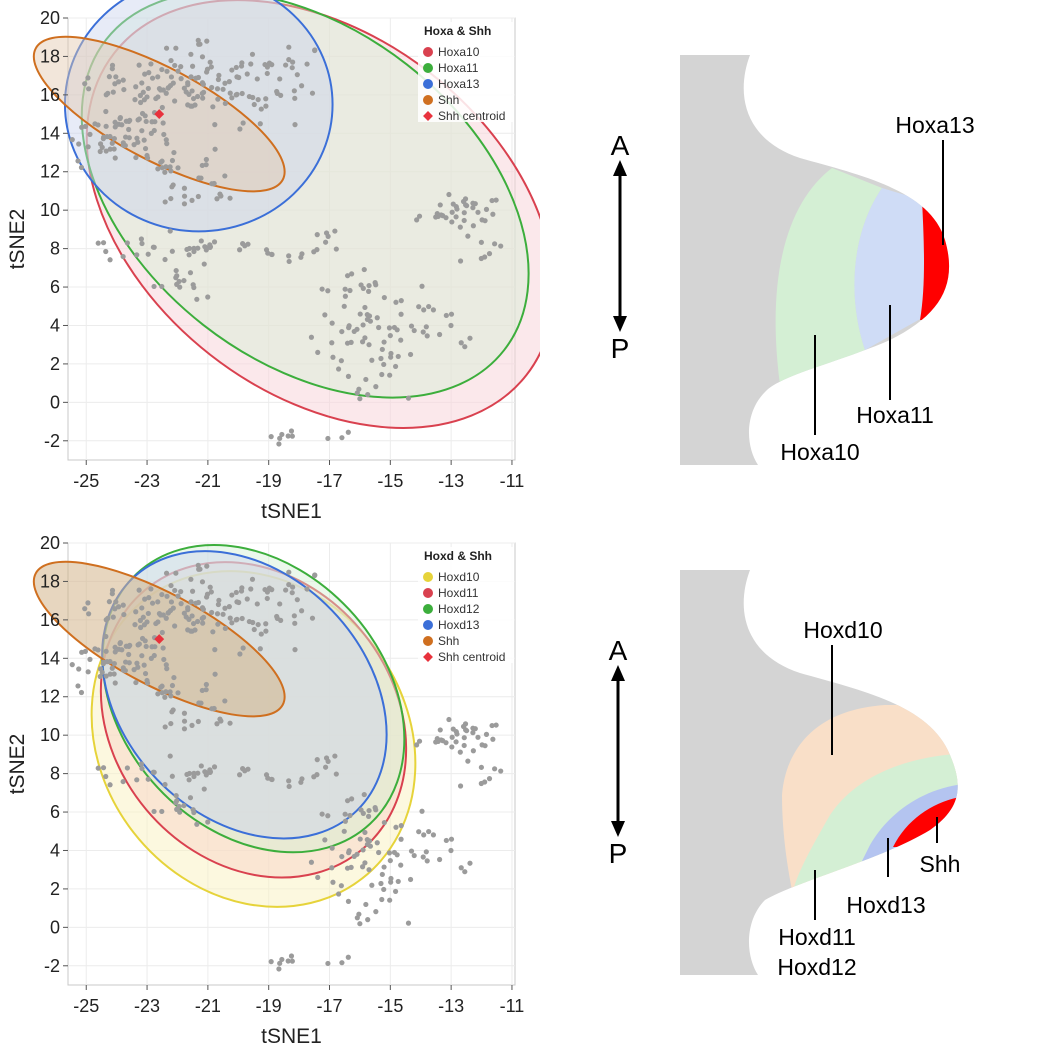  I want to click on arrow-down-icon, so click(620, 324).